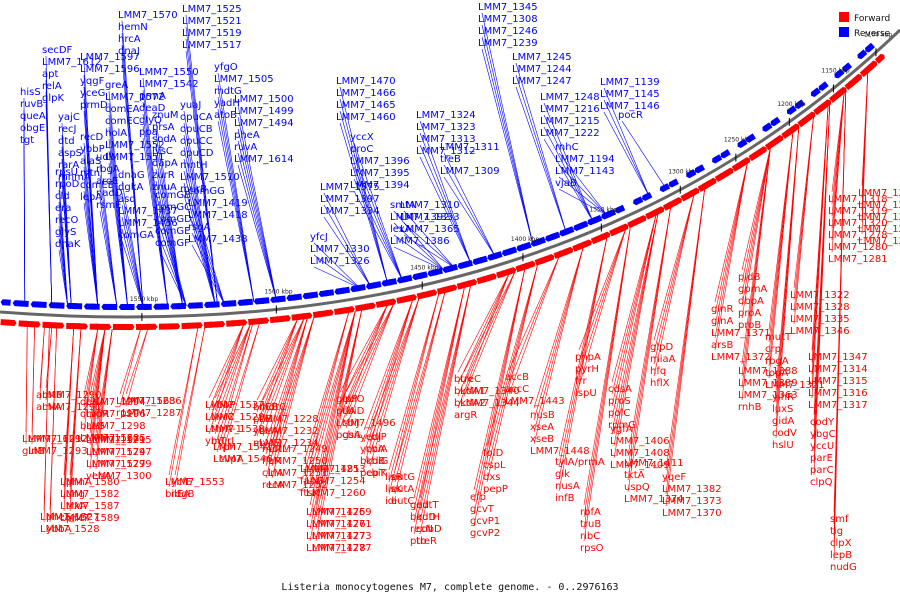 The width and height of the screenshot is (900, 600). I want to click on forward-gene-label: LMM7_1249, so click(298, 449).